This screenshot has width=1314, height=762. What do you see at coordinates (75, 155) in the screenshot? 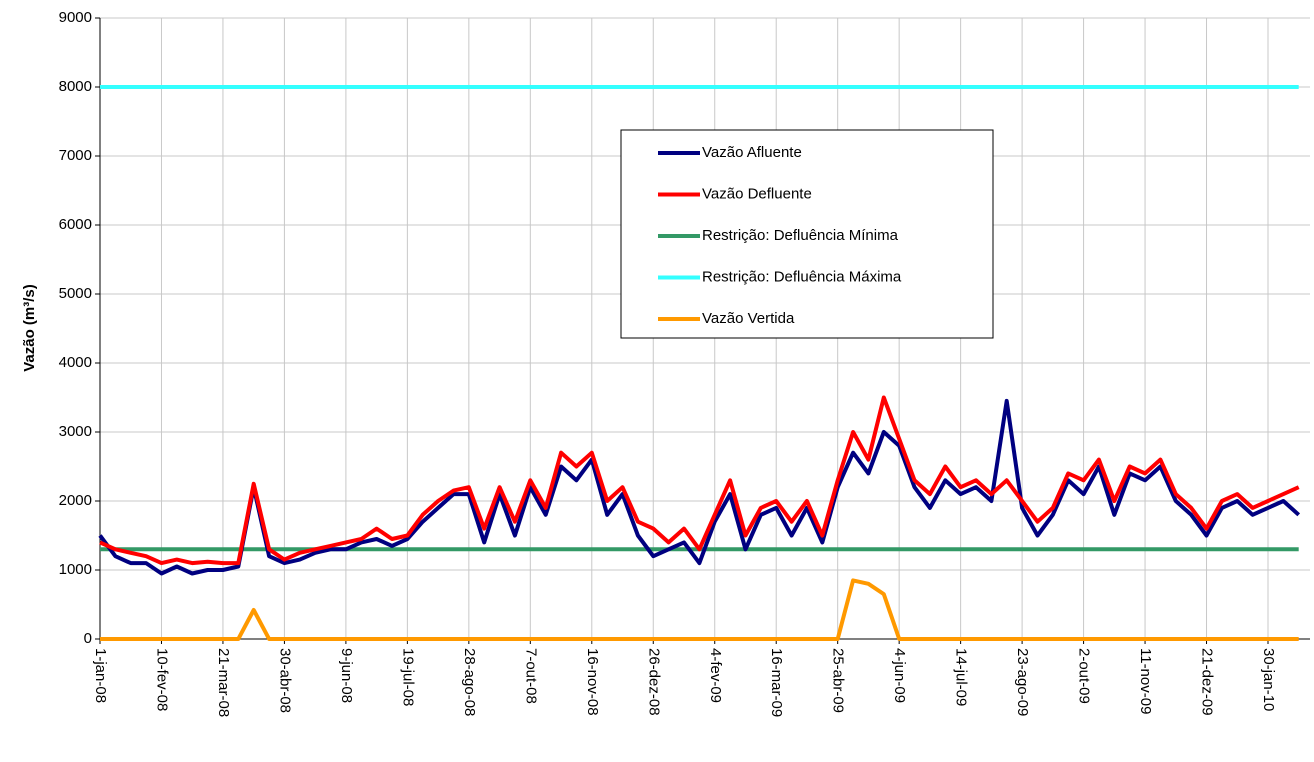
I see `y-tick-label: 7000` at bounding box center [75, 155].